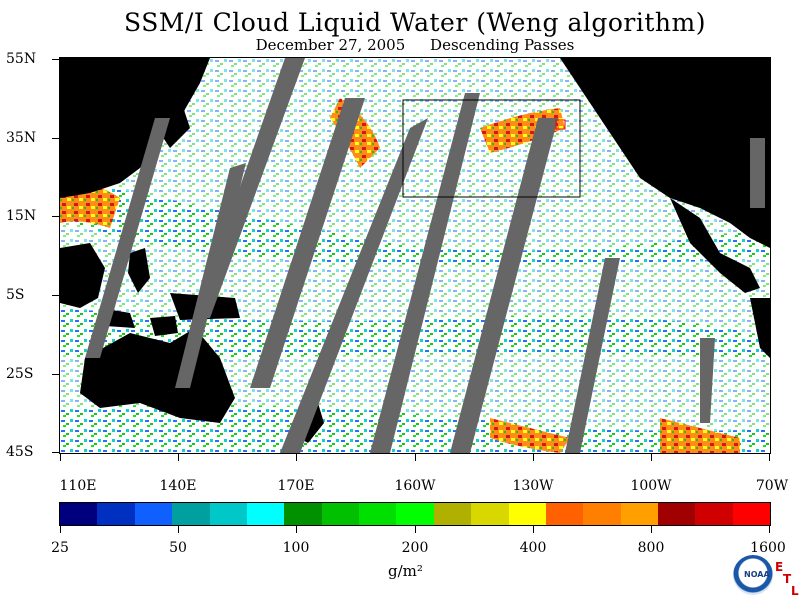 The image size is (800, 600). Describe the element at coordinates (20, 452) in the screenshot. I see `y-axis-label: 45S` at that location.